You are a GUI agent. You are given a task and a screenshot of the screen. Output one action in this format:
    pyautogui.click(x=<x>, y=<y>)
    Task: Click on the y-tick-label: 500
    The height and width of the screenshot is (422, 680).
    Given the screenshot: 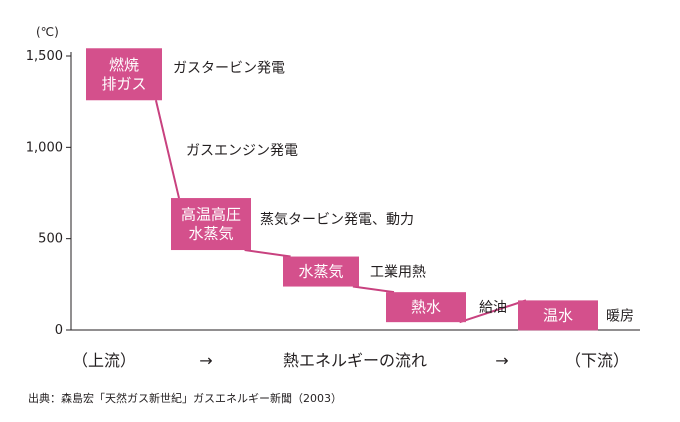 What is the action you would take?
    pyautogui.click(x=50, y=239)
    